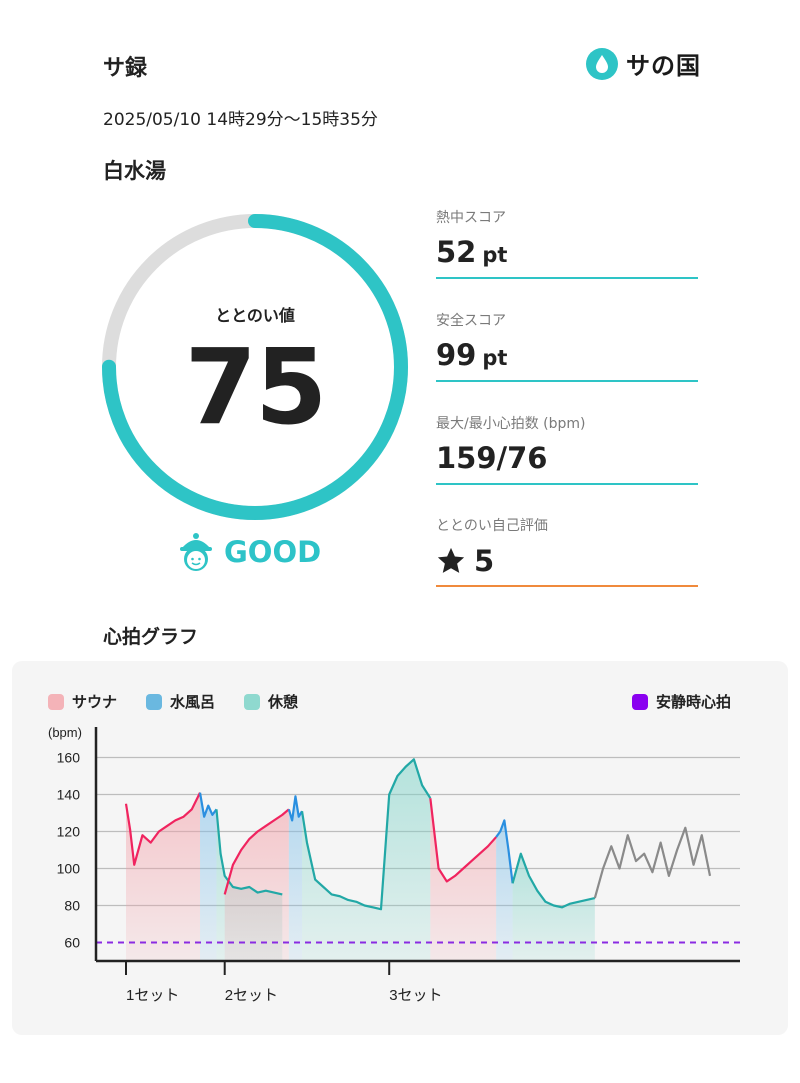 This screenshot has width=800, height=1083. Describe the element at coordinates (240, 120) in the screenshot. I see `session-datetime: 2025/05/10 14時29分〜15時35分` at that location.